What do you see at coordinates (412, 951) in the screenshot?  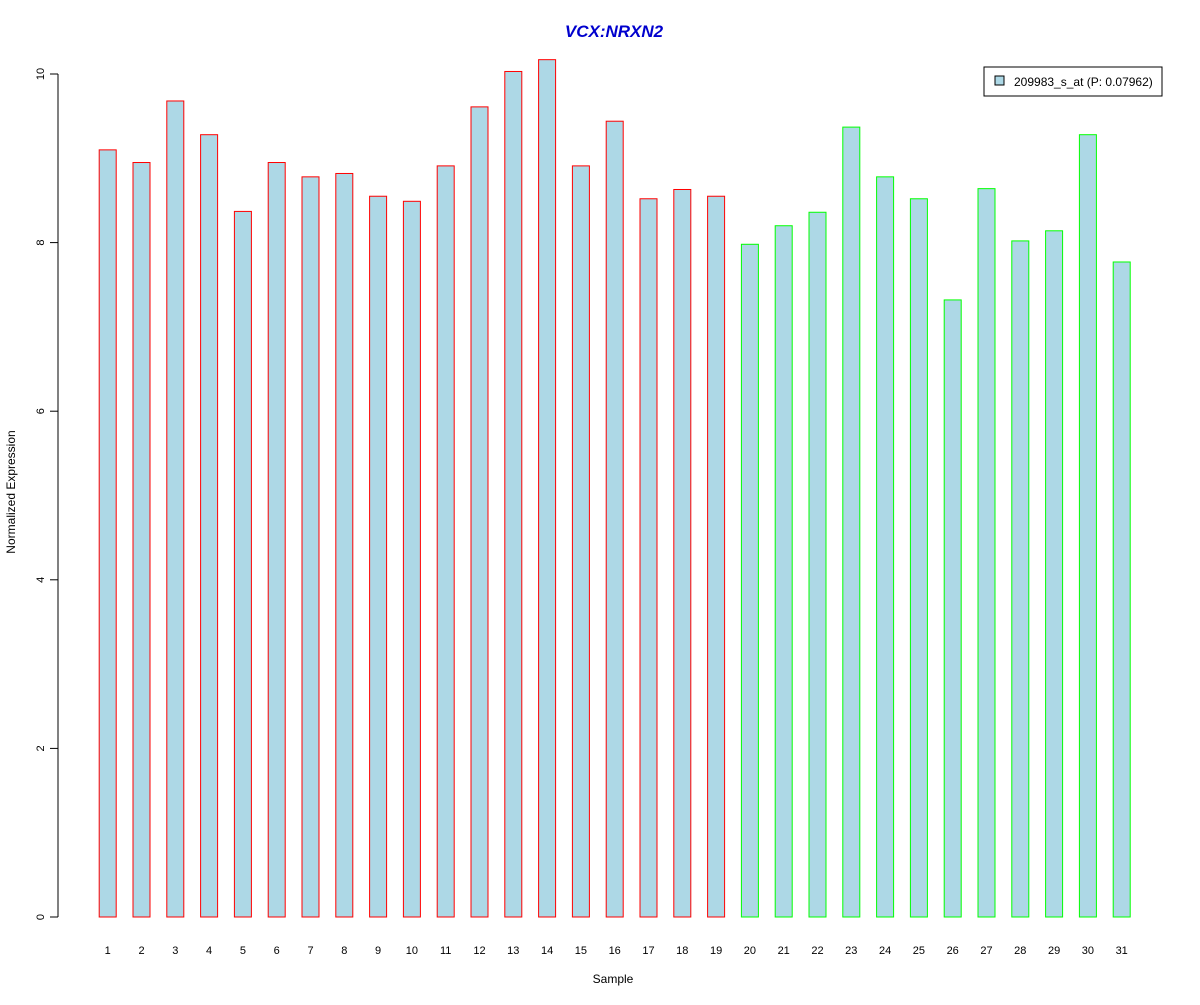 I see `x-tick-label: 10` at bounding box center [412, 951].